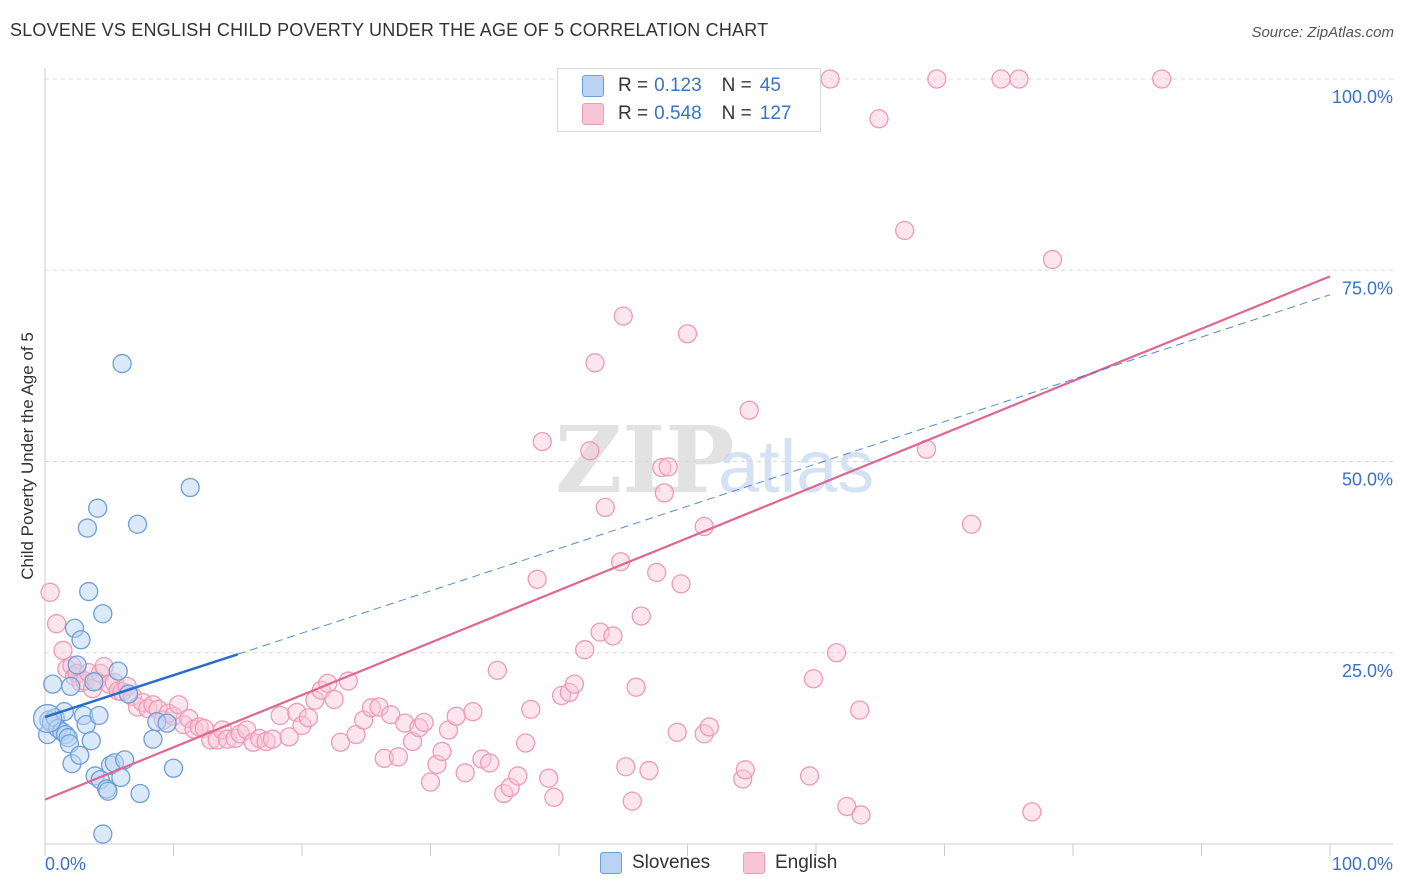 This screenshot has width=1406, height=892. Describe the element at coordinates (611, 863) in the screenshot. I see `slovenes-legend-swatch` at that location.